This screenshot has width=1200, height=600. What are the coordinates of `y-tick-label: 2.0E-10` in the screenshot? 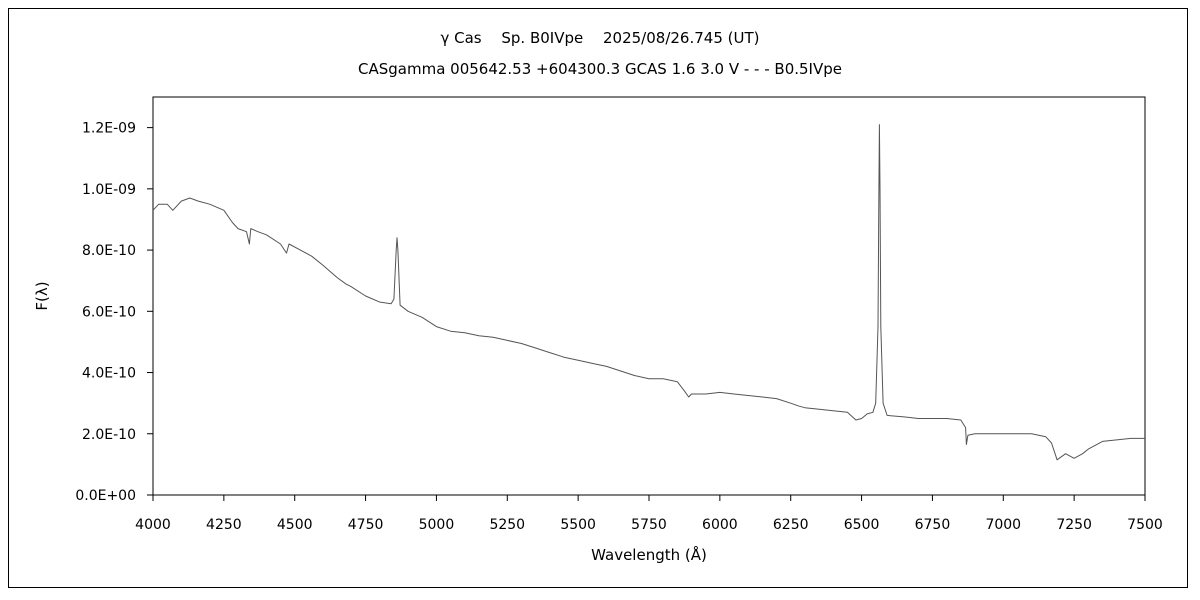 It's located at (109, 435).